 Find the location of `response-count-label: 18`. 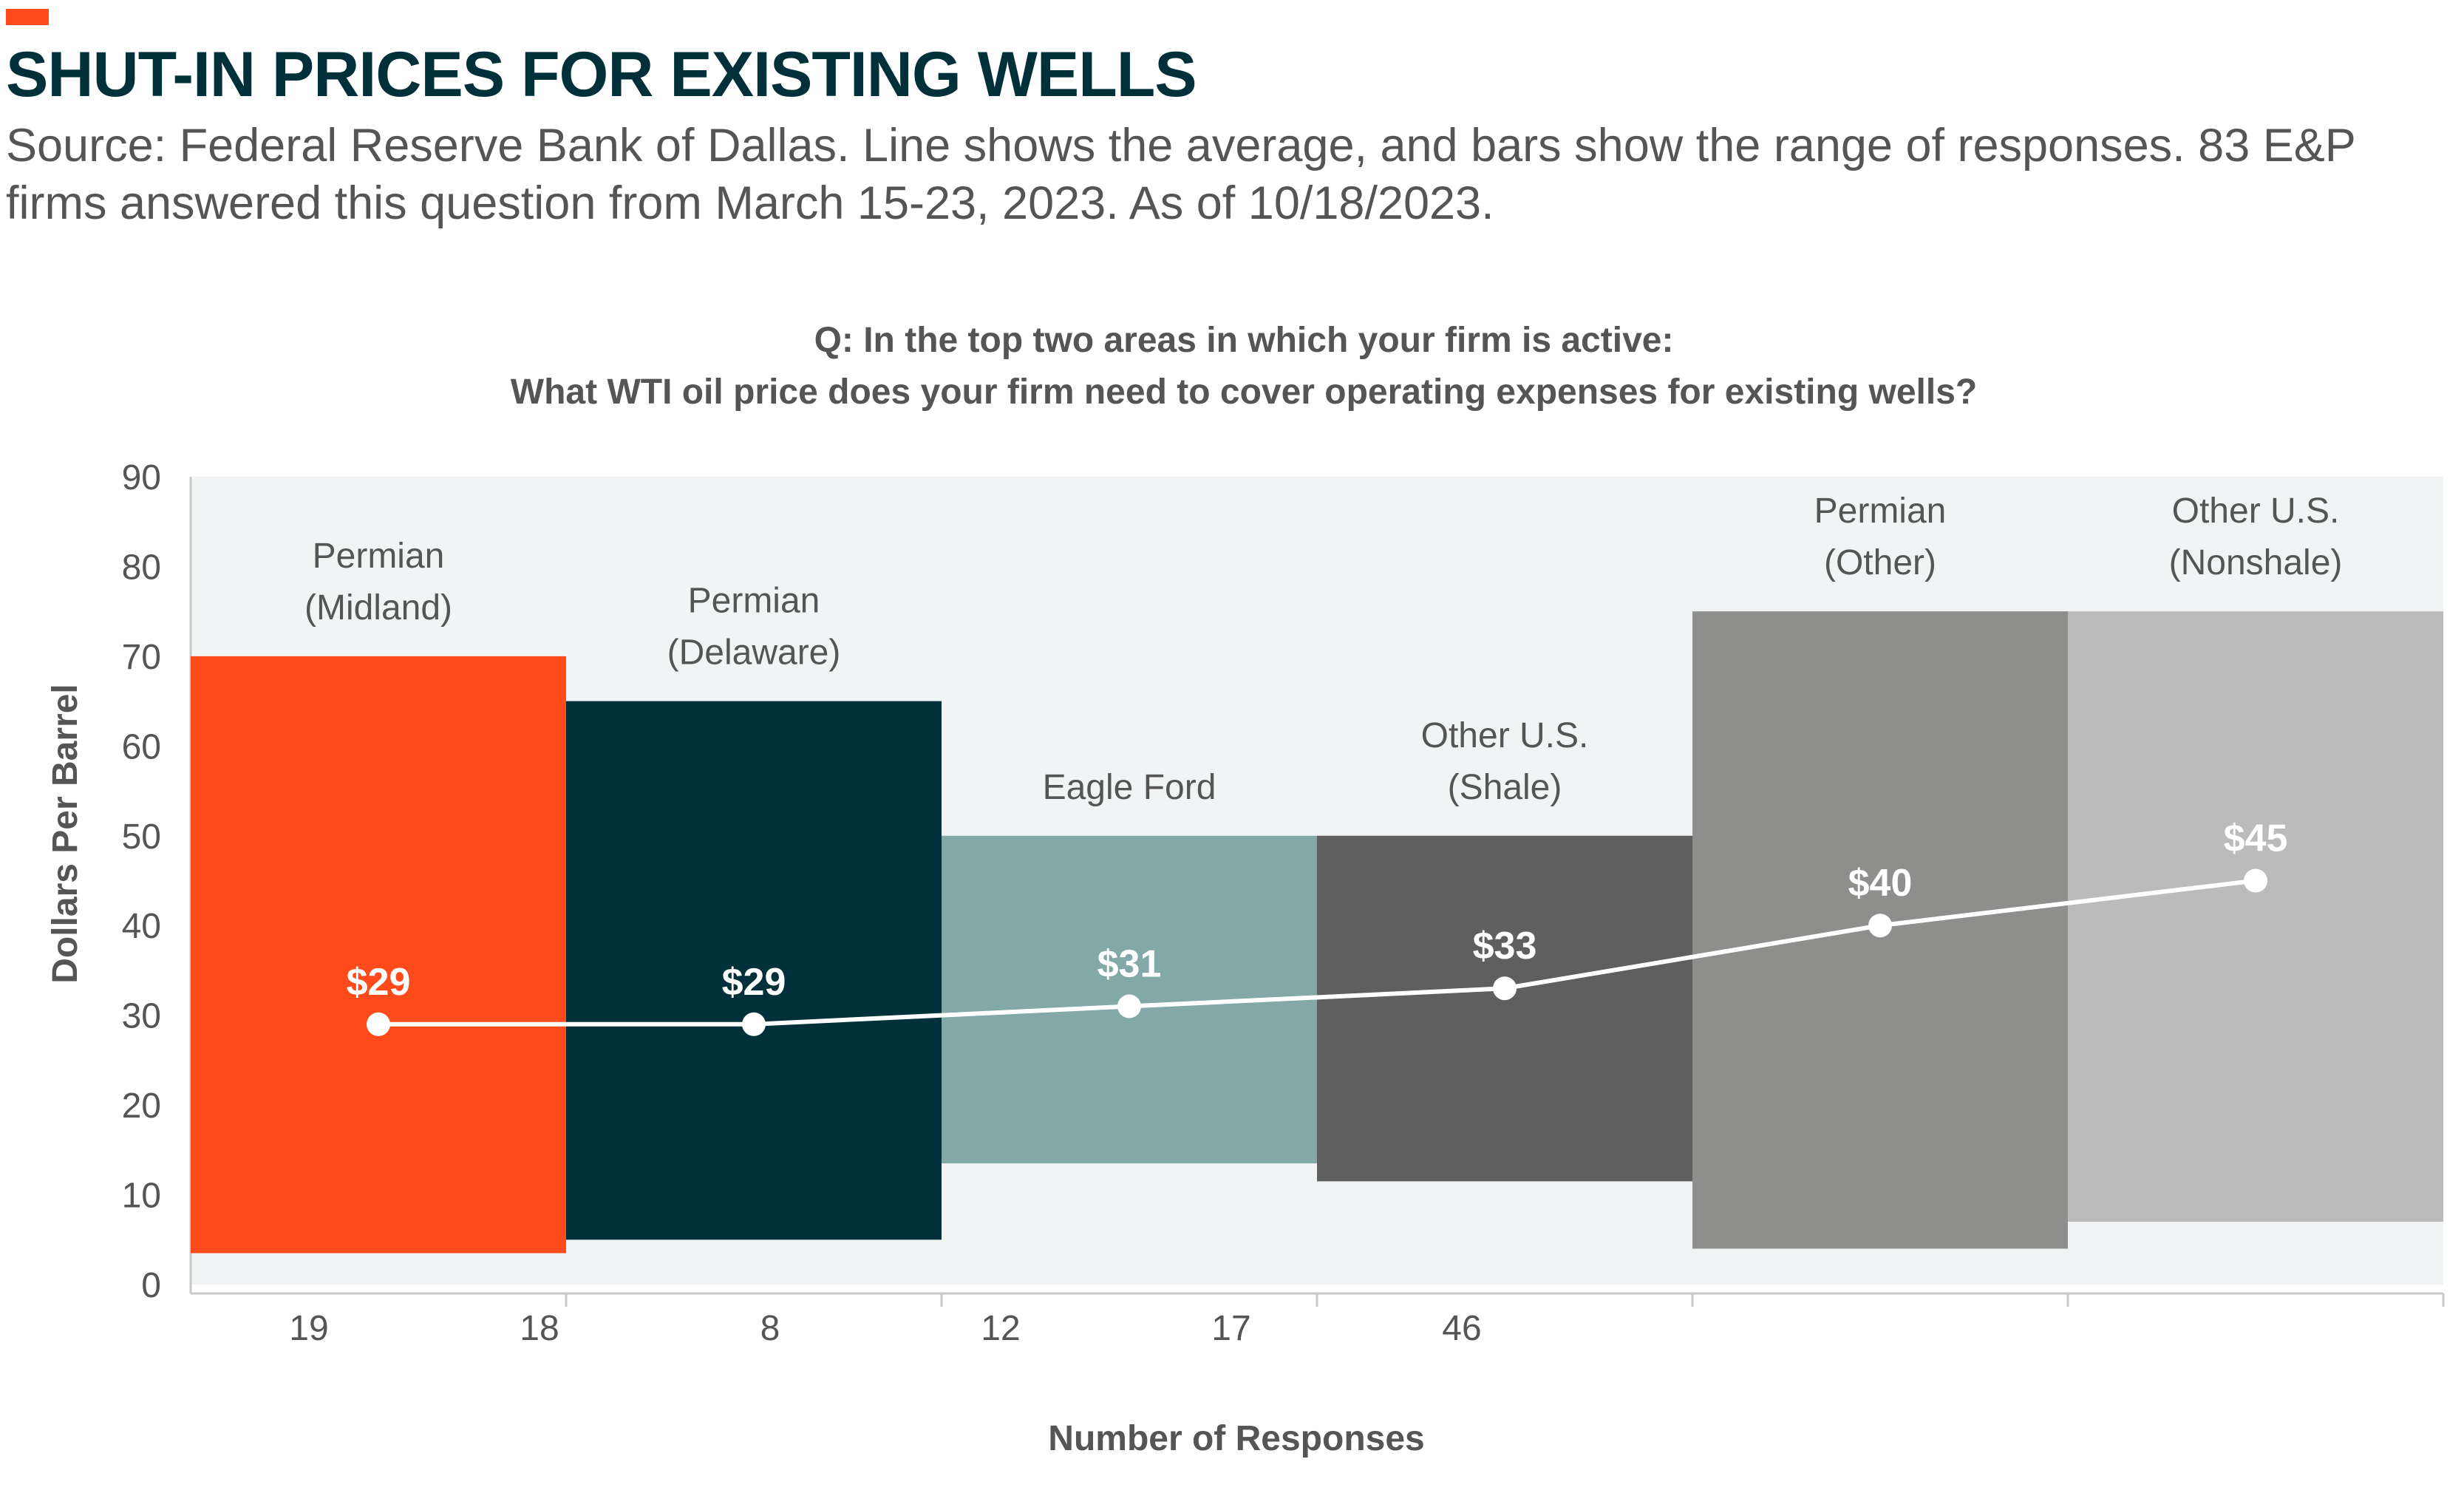

response-count-label: 18 is located at coordinates (539, 1328).